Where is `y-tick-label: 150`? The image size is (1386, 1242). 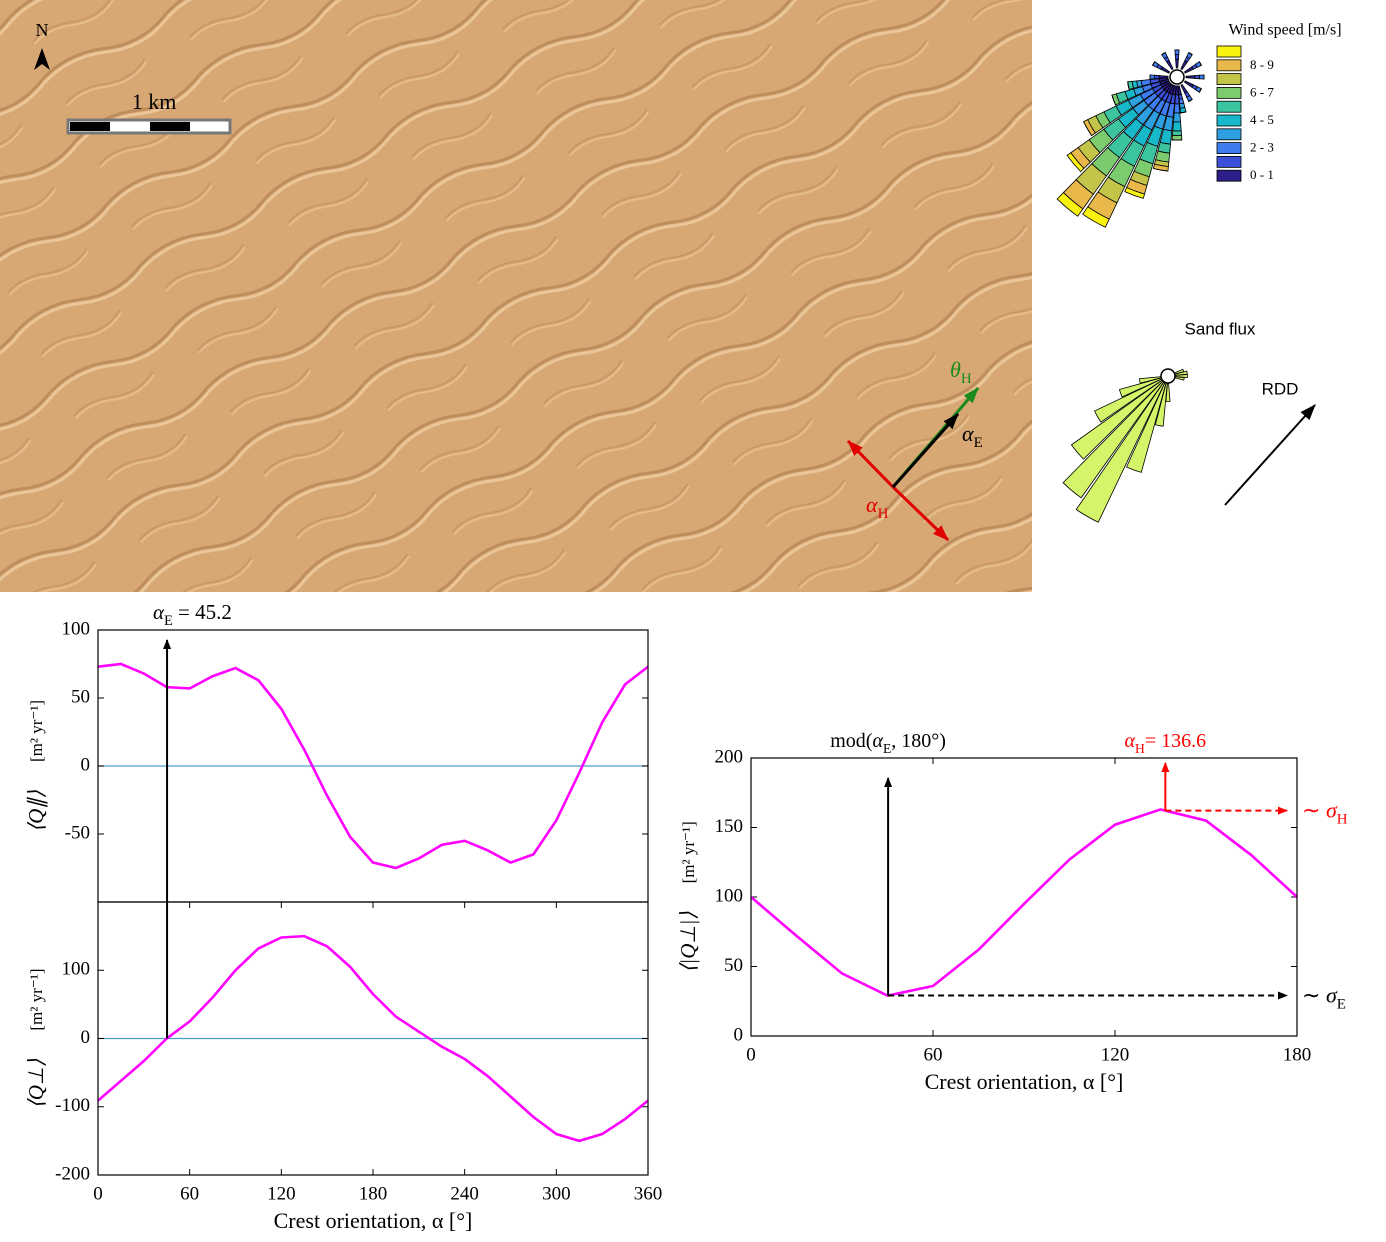 y-tick-label: 150 is located at coordinates (729, 826).